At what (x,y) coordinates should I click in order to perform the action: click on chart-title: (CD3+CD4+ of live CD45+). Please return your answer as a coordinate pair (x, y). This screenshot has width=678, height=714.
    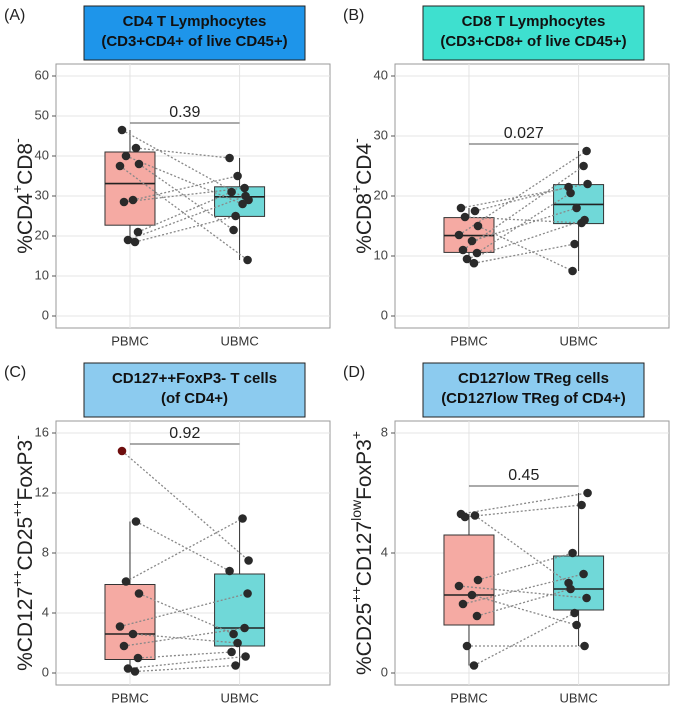
    Looking at the image, I should click on (194, 41).